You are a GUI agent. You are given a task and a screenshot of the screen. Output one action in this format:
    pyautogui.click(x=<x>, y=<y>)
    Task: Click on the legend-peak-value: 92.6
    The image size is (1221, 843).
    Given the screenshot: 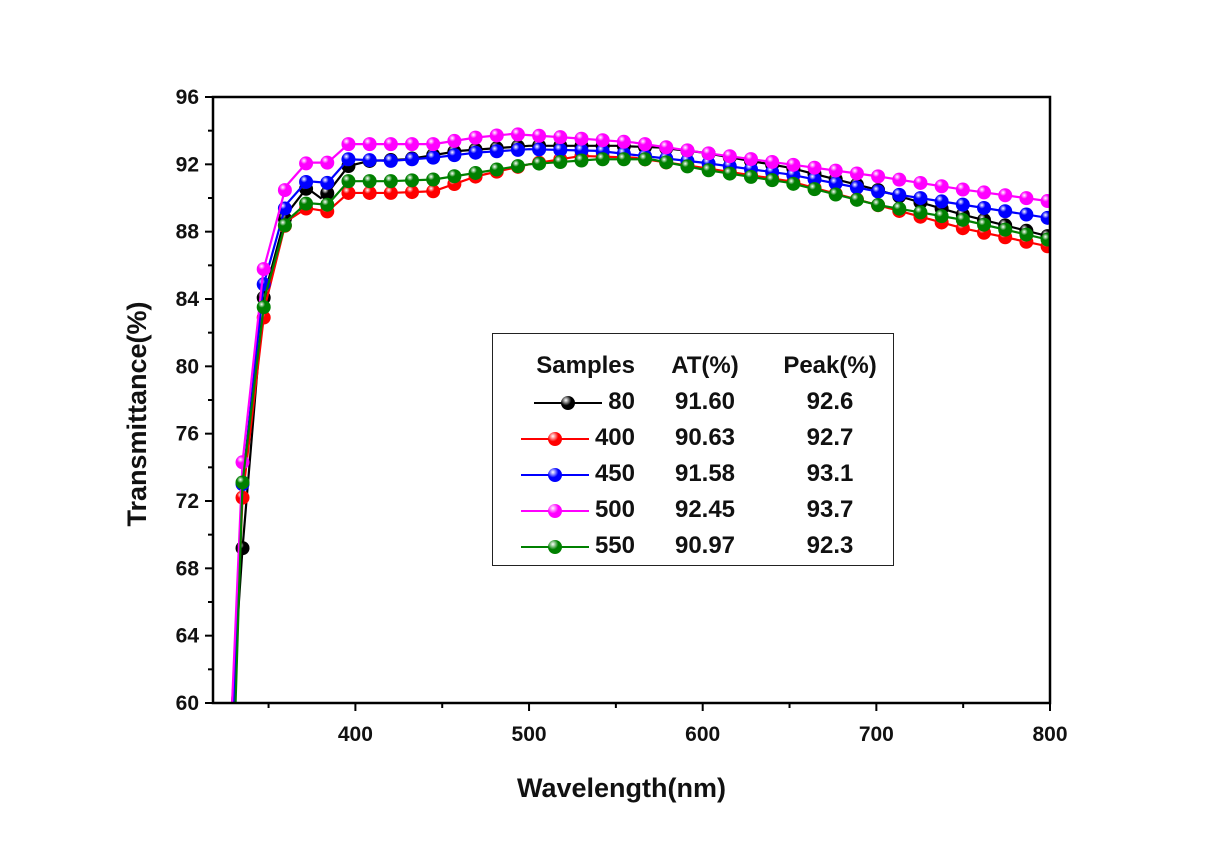 What is the action you would take?
    pyautogui.click(x=830, y=401)
    